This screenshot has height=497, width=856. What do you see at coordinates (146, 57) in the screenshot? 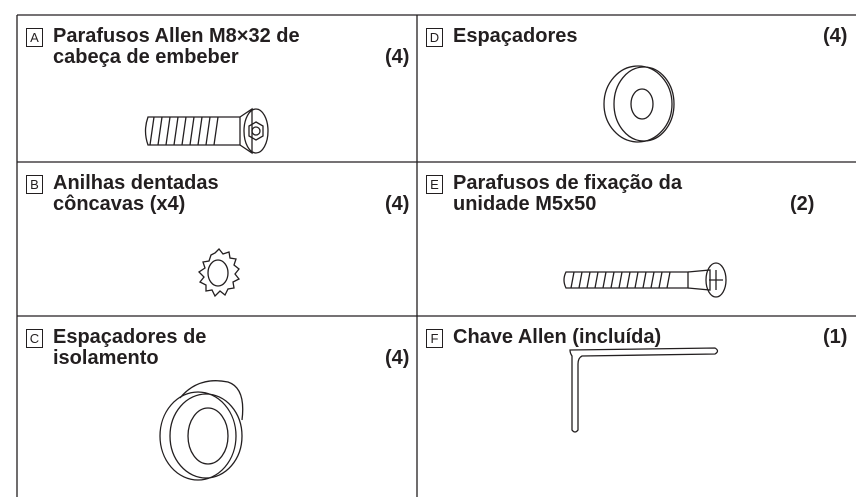
I see `item-name: cabeça de embeber` at bounding box center [146, 57].